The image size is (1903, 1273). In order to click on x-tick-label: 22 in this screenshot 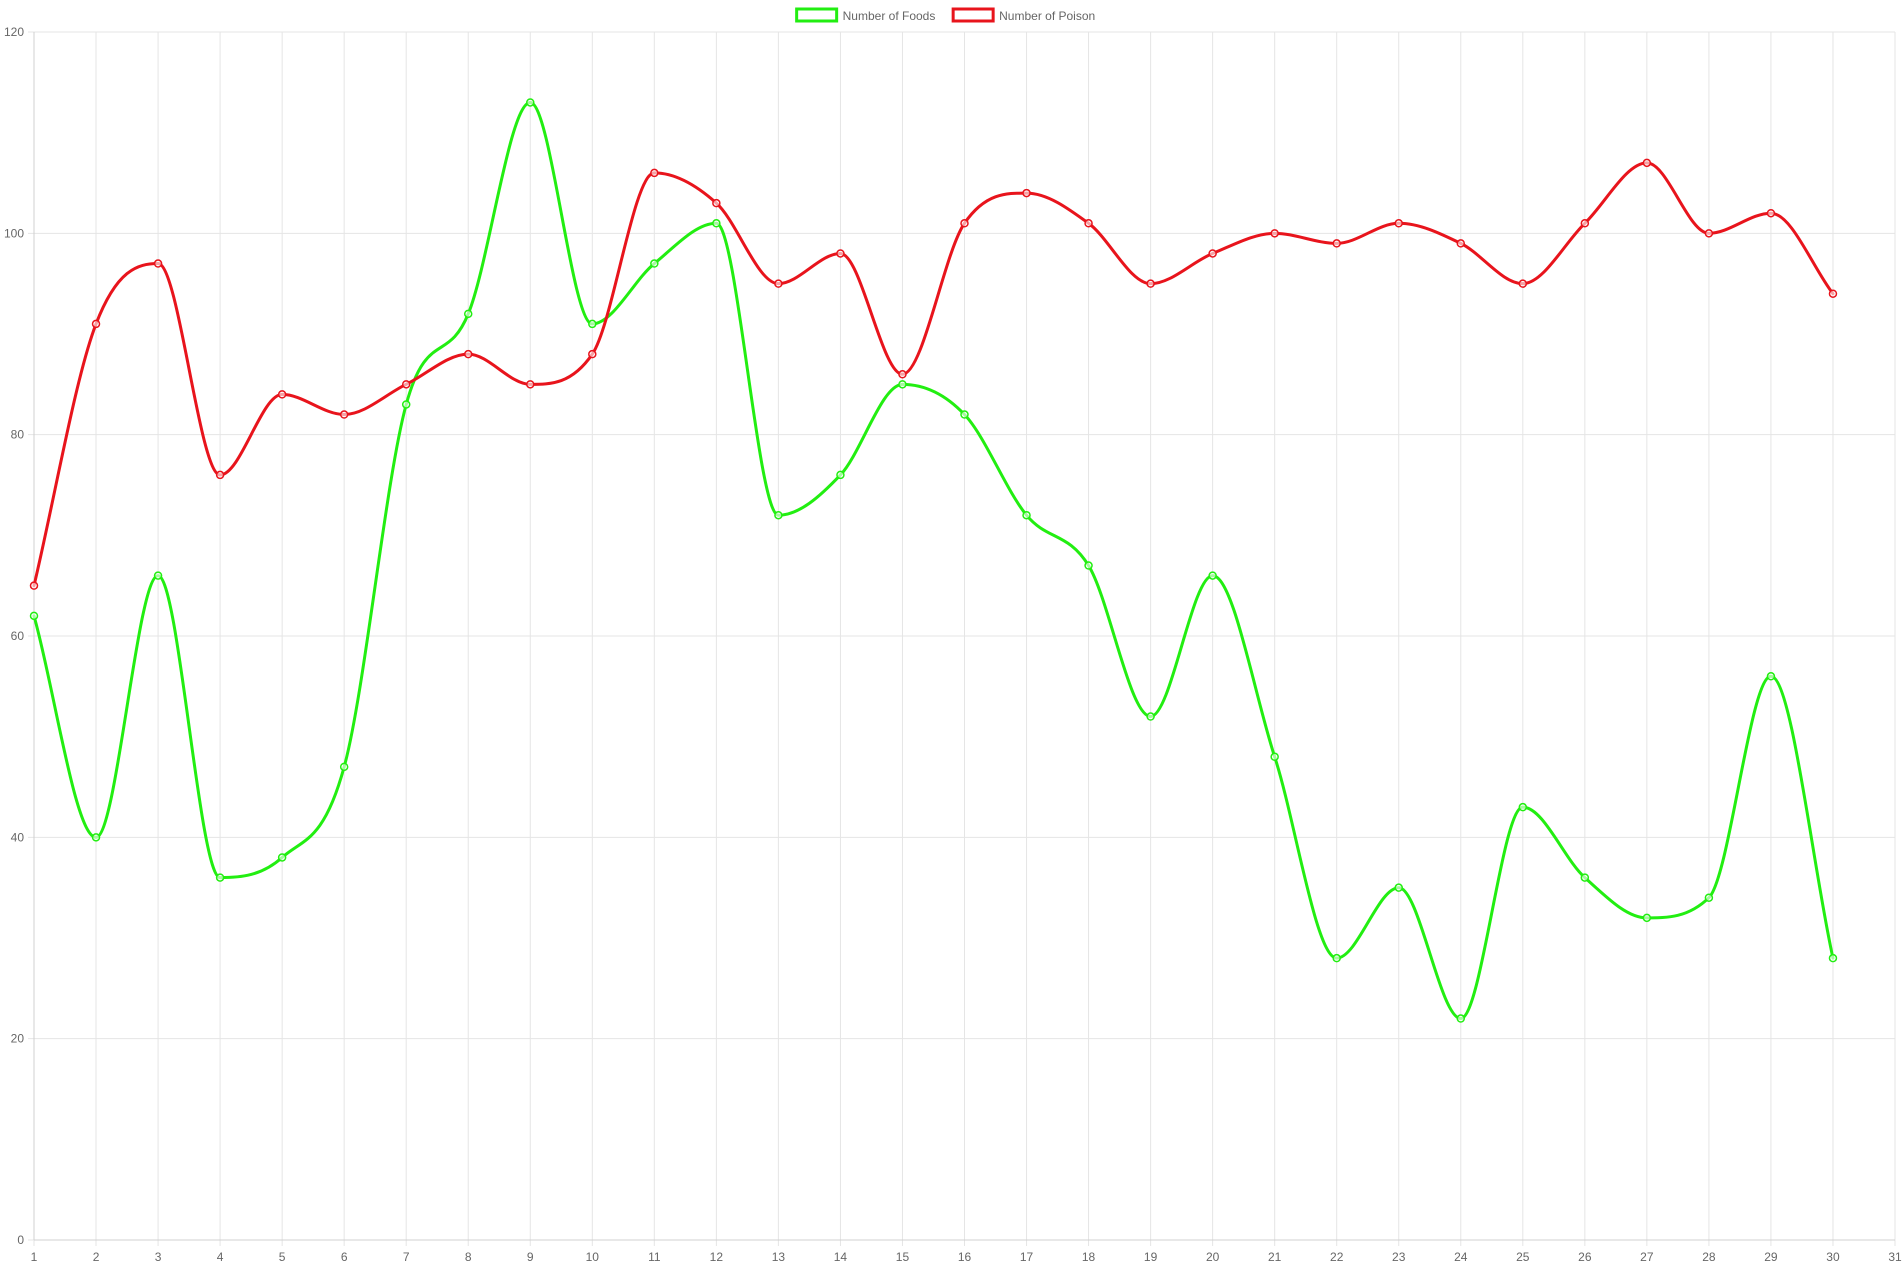, I will do `click(1337, 1257)`.